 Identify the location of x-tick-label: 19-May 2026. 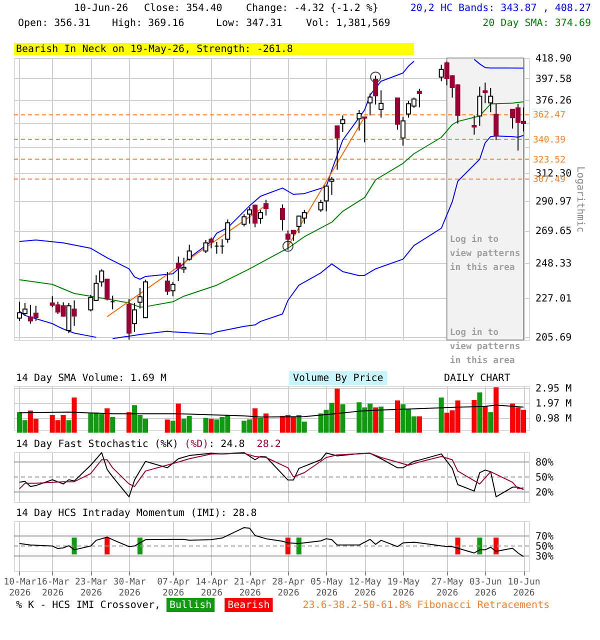
(403, 588).